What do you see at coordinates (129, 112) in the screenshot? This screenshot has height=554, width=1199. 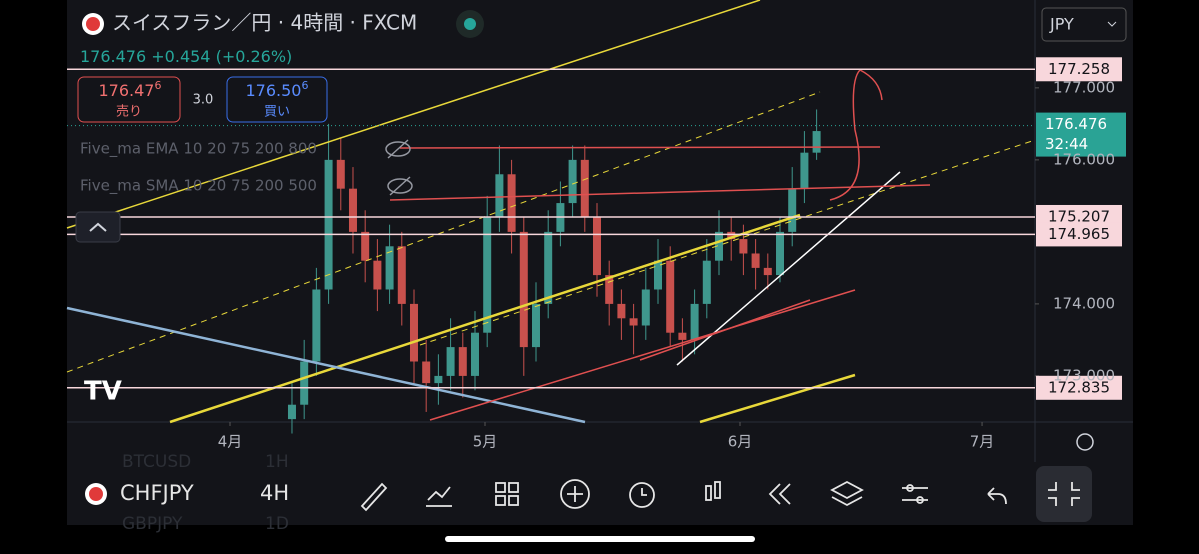 I see `sell-label: 売り` at bounding box center [129, 112].